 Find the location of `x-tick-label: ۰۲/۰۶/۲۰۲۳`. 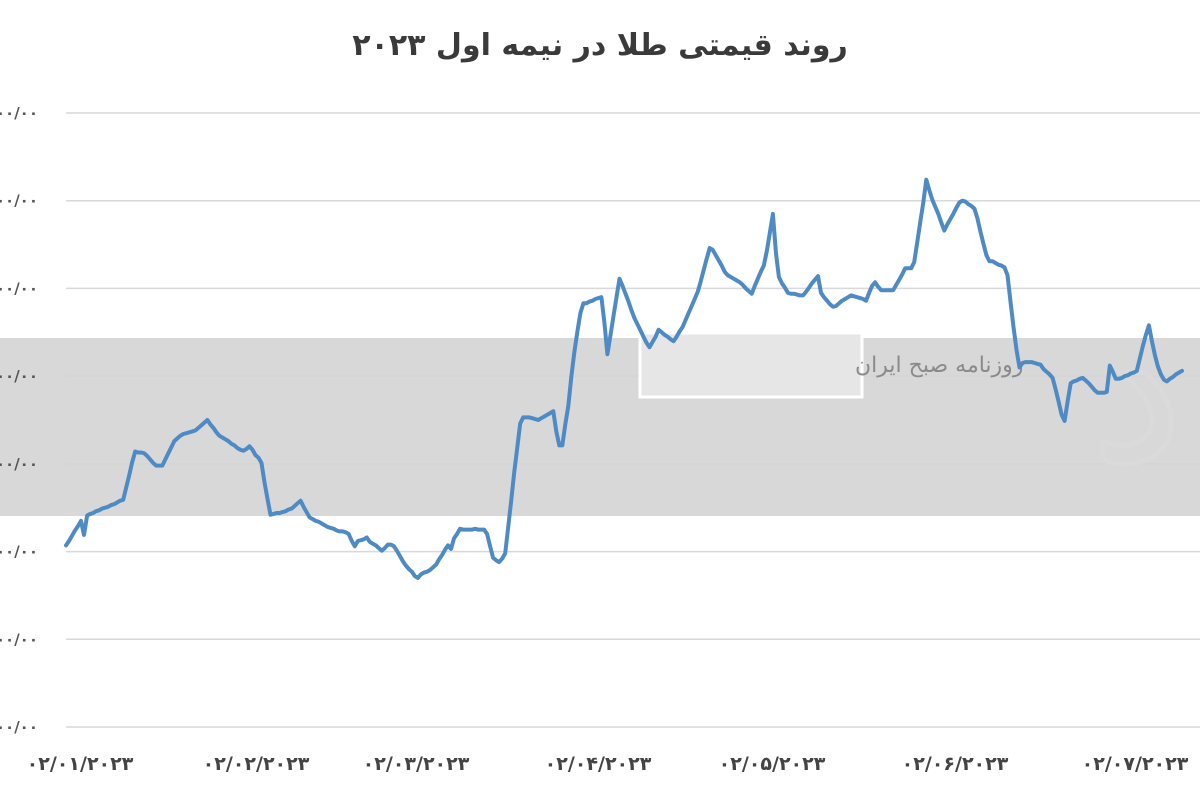

x-tick-label: ۰۲/۰۶/۲۰۲۳ is located at coordinates (955, 764).